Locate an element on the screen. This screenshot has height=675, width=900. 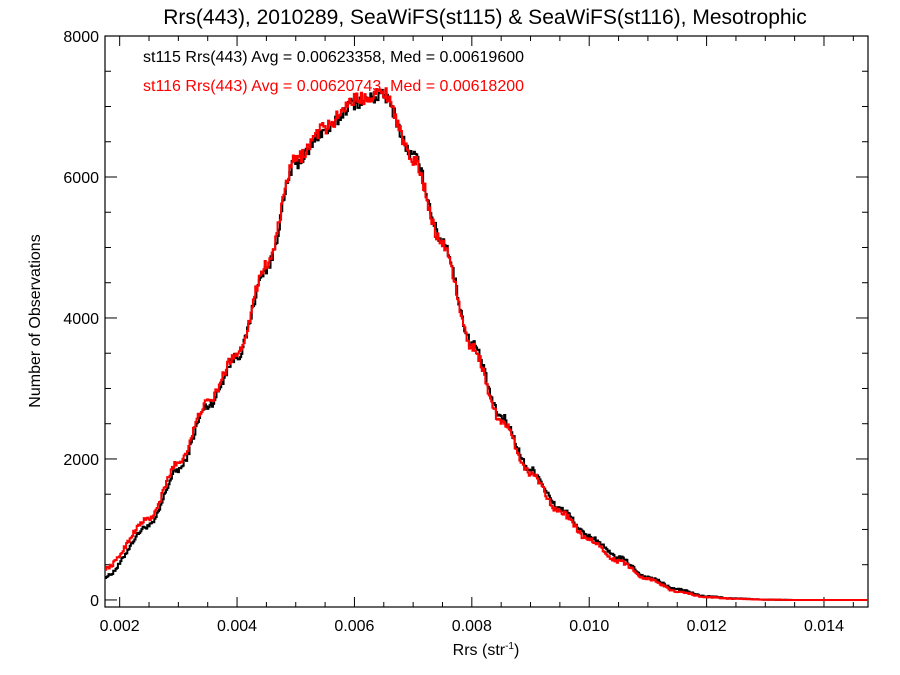
y-tick-label: 4000 is located at coordinates (81, 319).